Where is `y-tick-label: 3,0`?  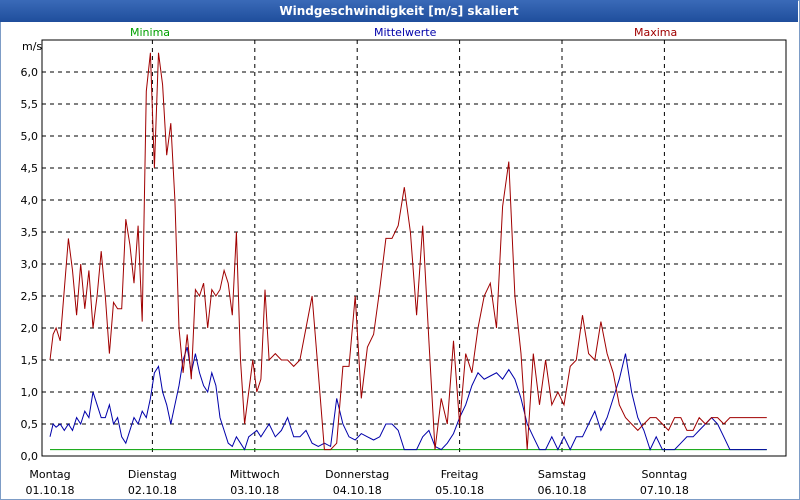 y-tick-label: 3,0 is located at coordinates (30, 264).